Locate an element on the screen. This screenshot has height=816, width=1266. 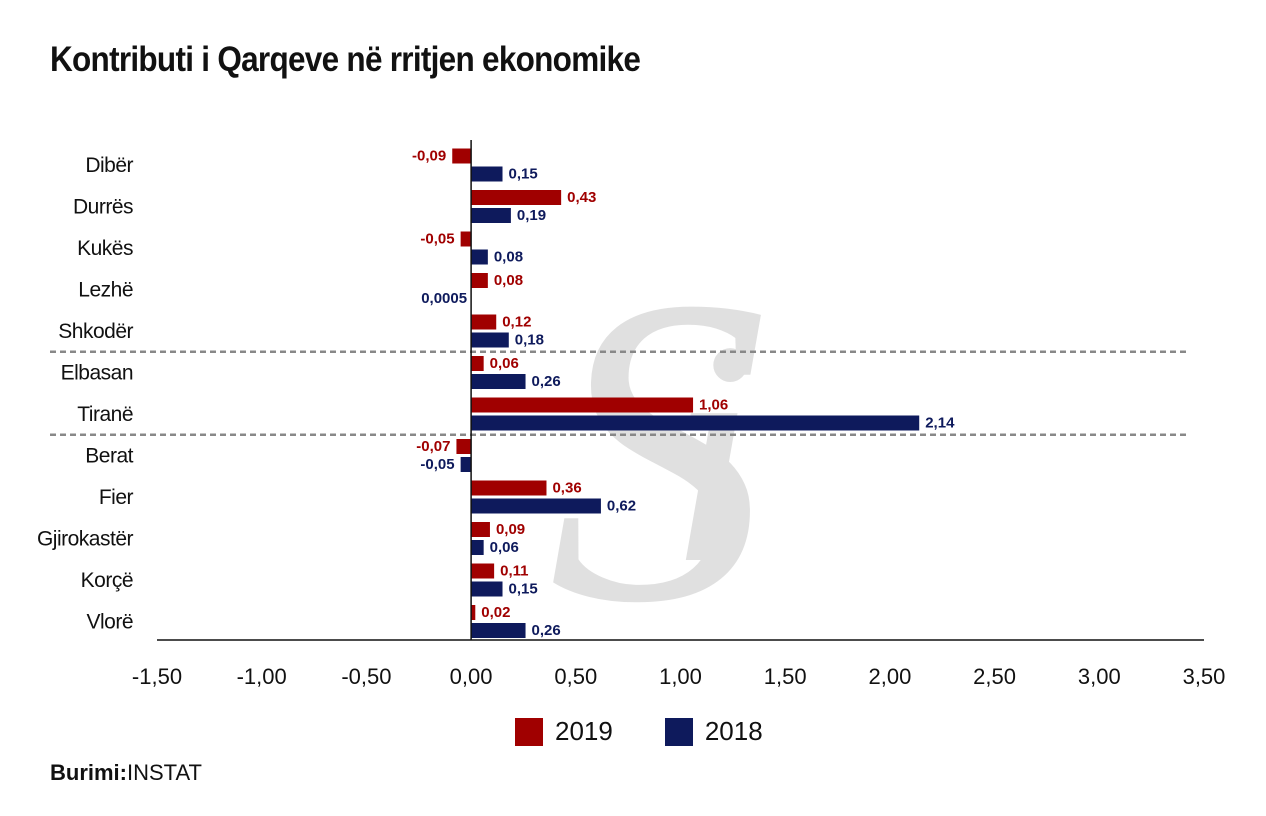
x-tick-label: 1,00 is located at coordinates (680, 676).